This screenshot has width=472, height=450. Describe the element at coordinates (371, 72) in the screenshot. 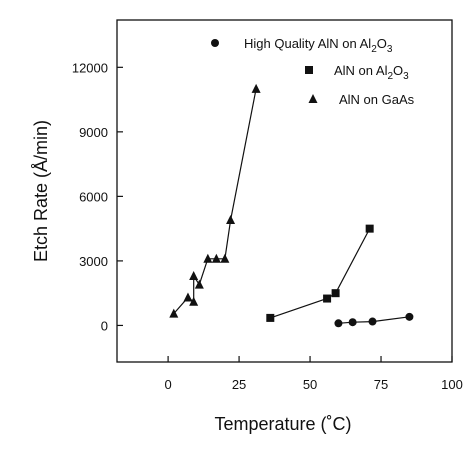

I see `legend-label: AlN on Al2O3` at that location.